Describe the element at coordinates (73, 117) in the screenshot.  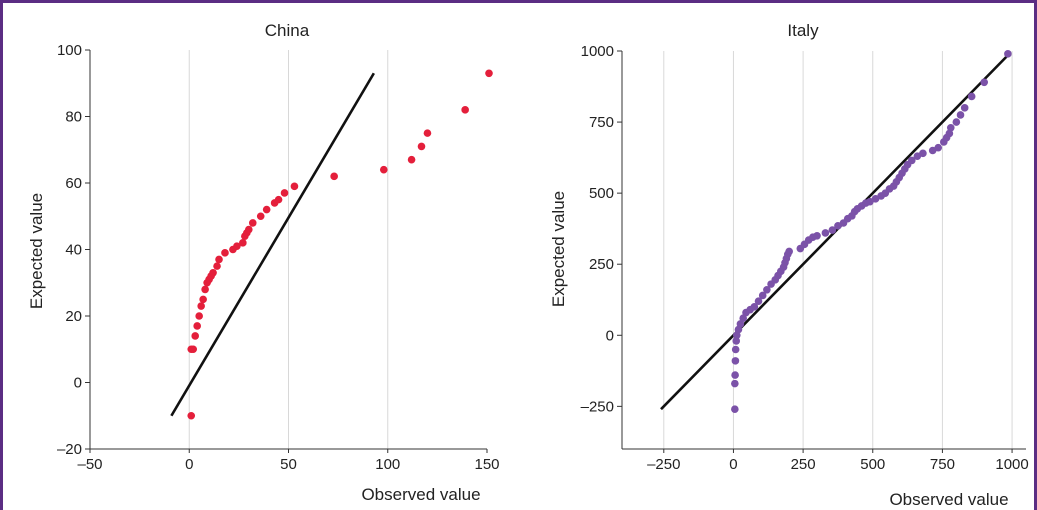
I see `y-tick-label: 80` at that location.